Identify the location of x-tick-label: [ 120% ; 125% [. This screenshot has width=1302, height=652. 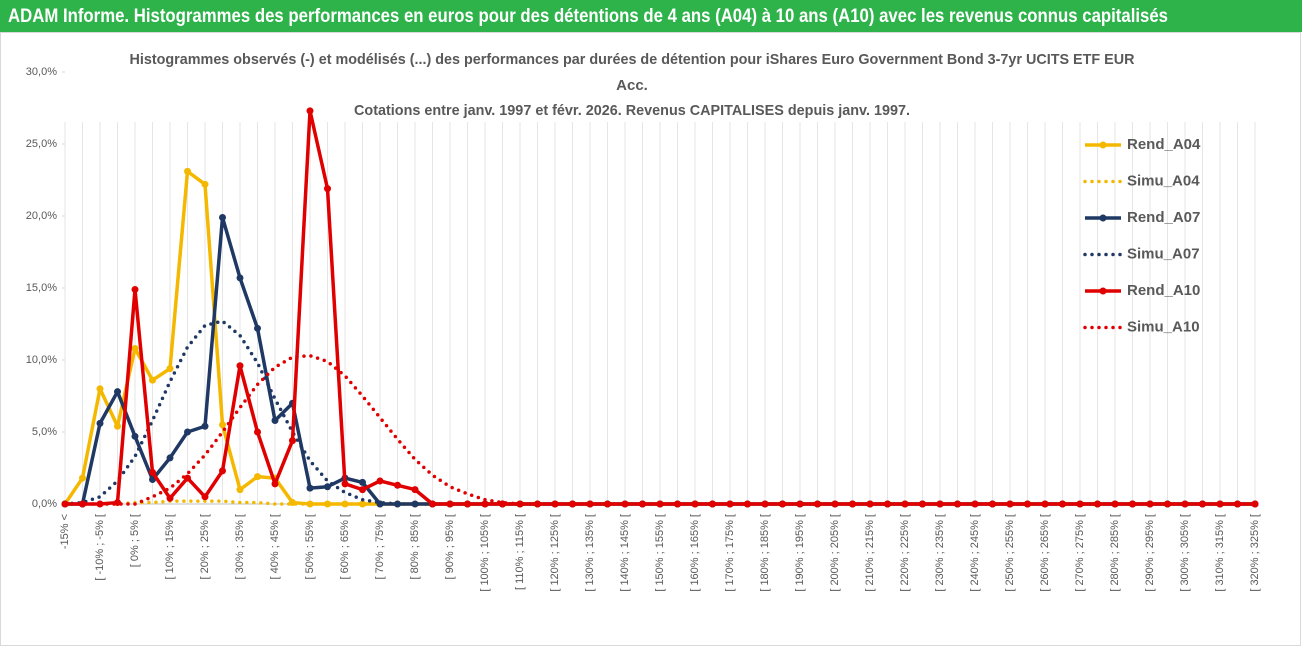
(555, 553).